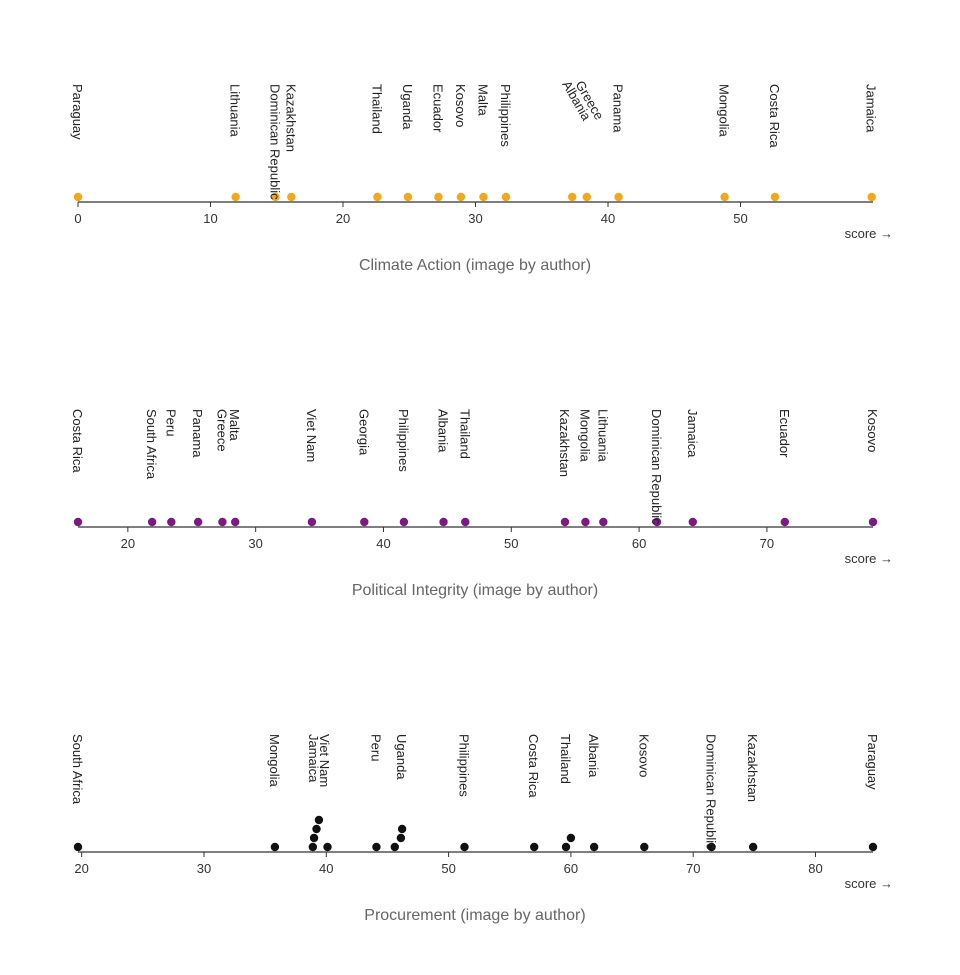 The height and width of the screenshot is (975, 960). What do you see at coordinates (475, 590) in the screenshot?
I see `chart-caption: Political Integrity (image by author)` at bounding box center [475, 590].